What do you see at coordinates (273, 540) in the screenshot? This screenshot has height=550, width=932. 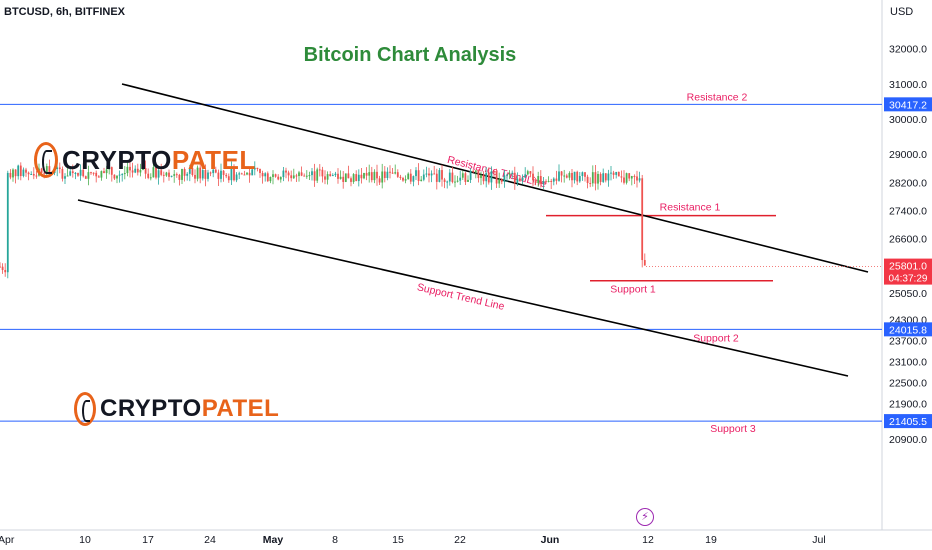 I see `x-tick-label: May` at bounding box center [273, 540].